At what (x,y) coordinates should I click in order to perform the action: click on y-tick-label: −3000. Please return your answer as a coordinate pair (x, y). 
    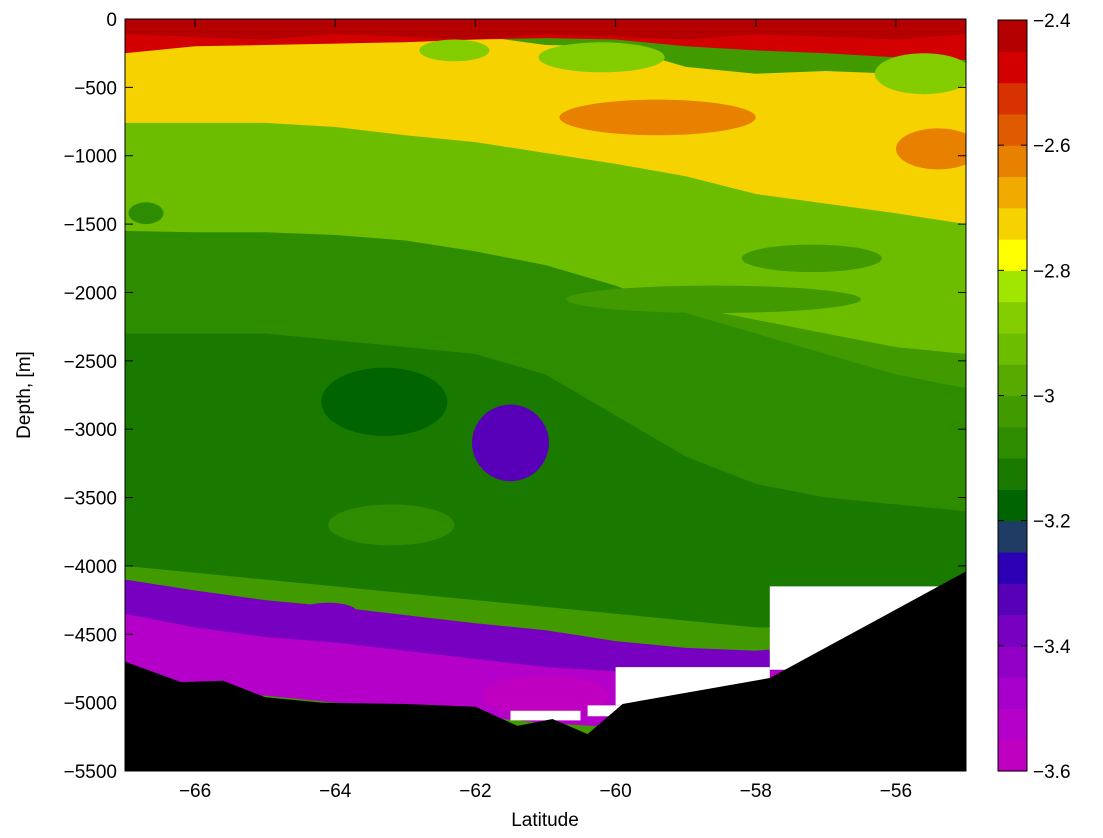
    Looking at the image, I should click on (90, 430).